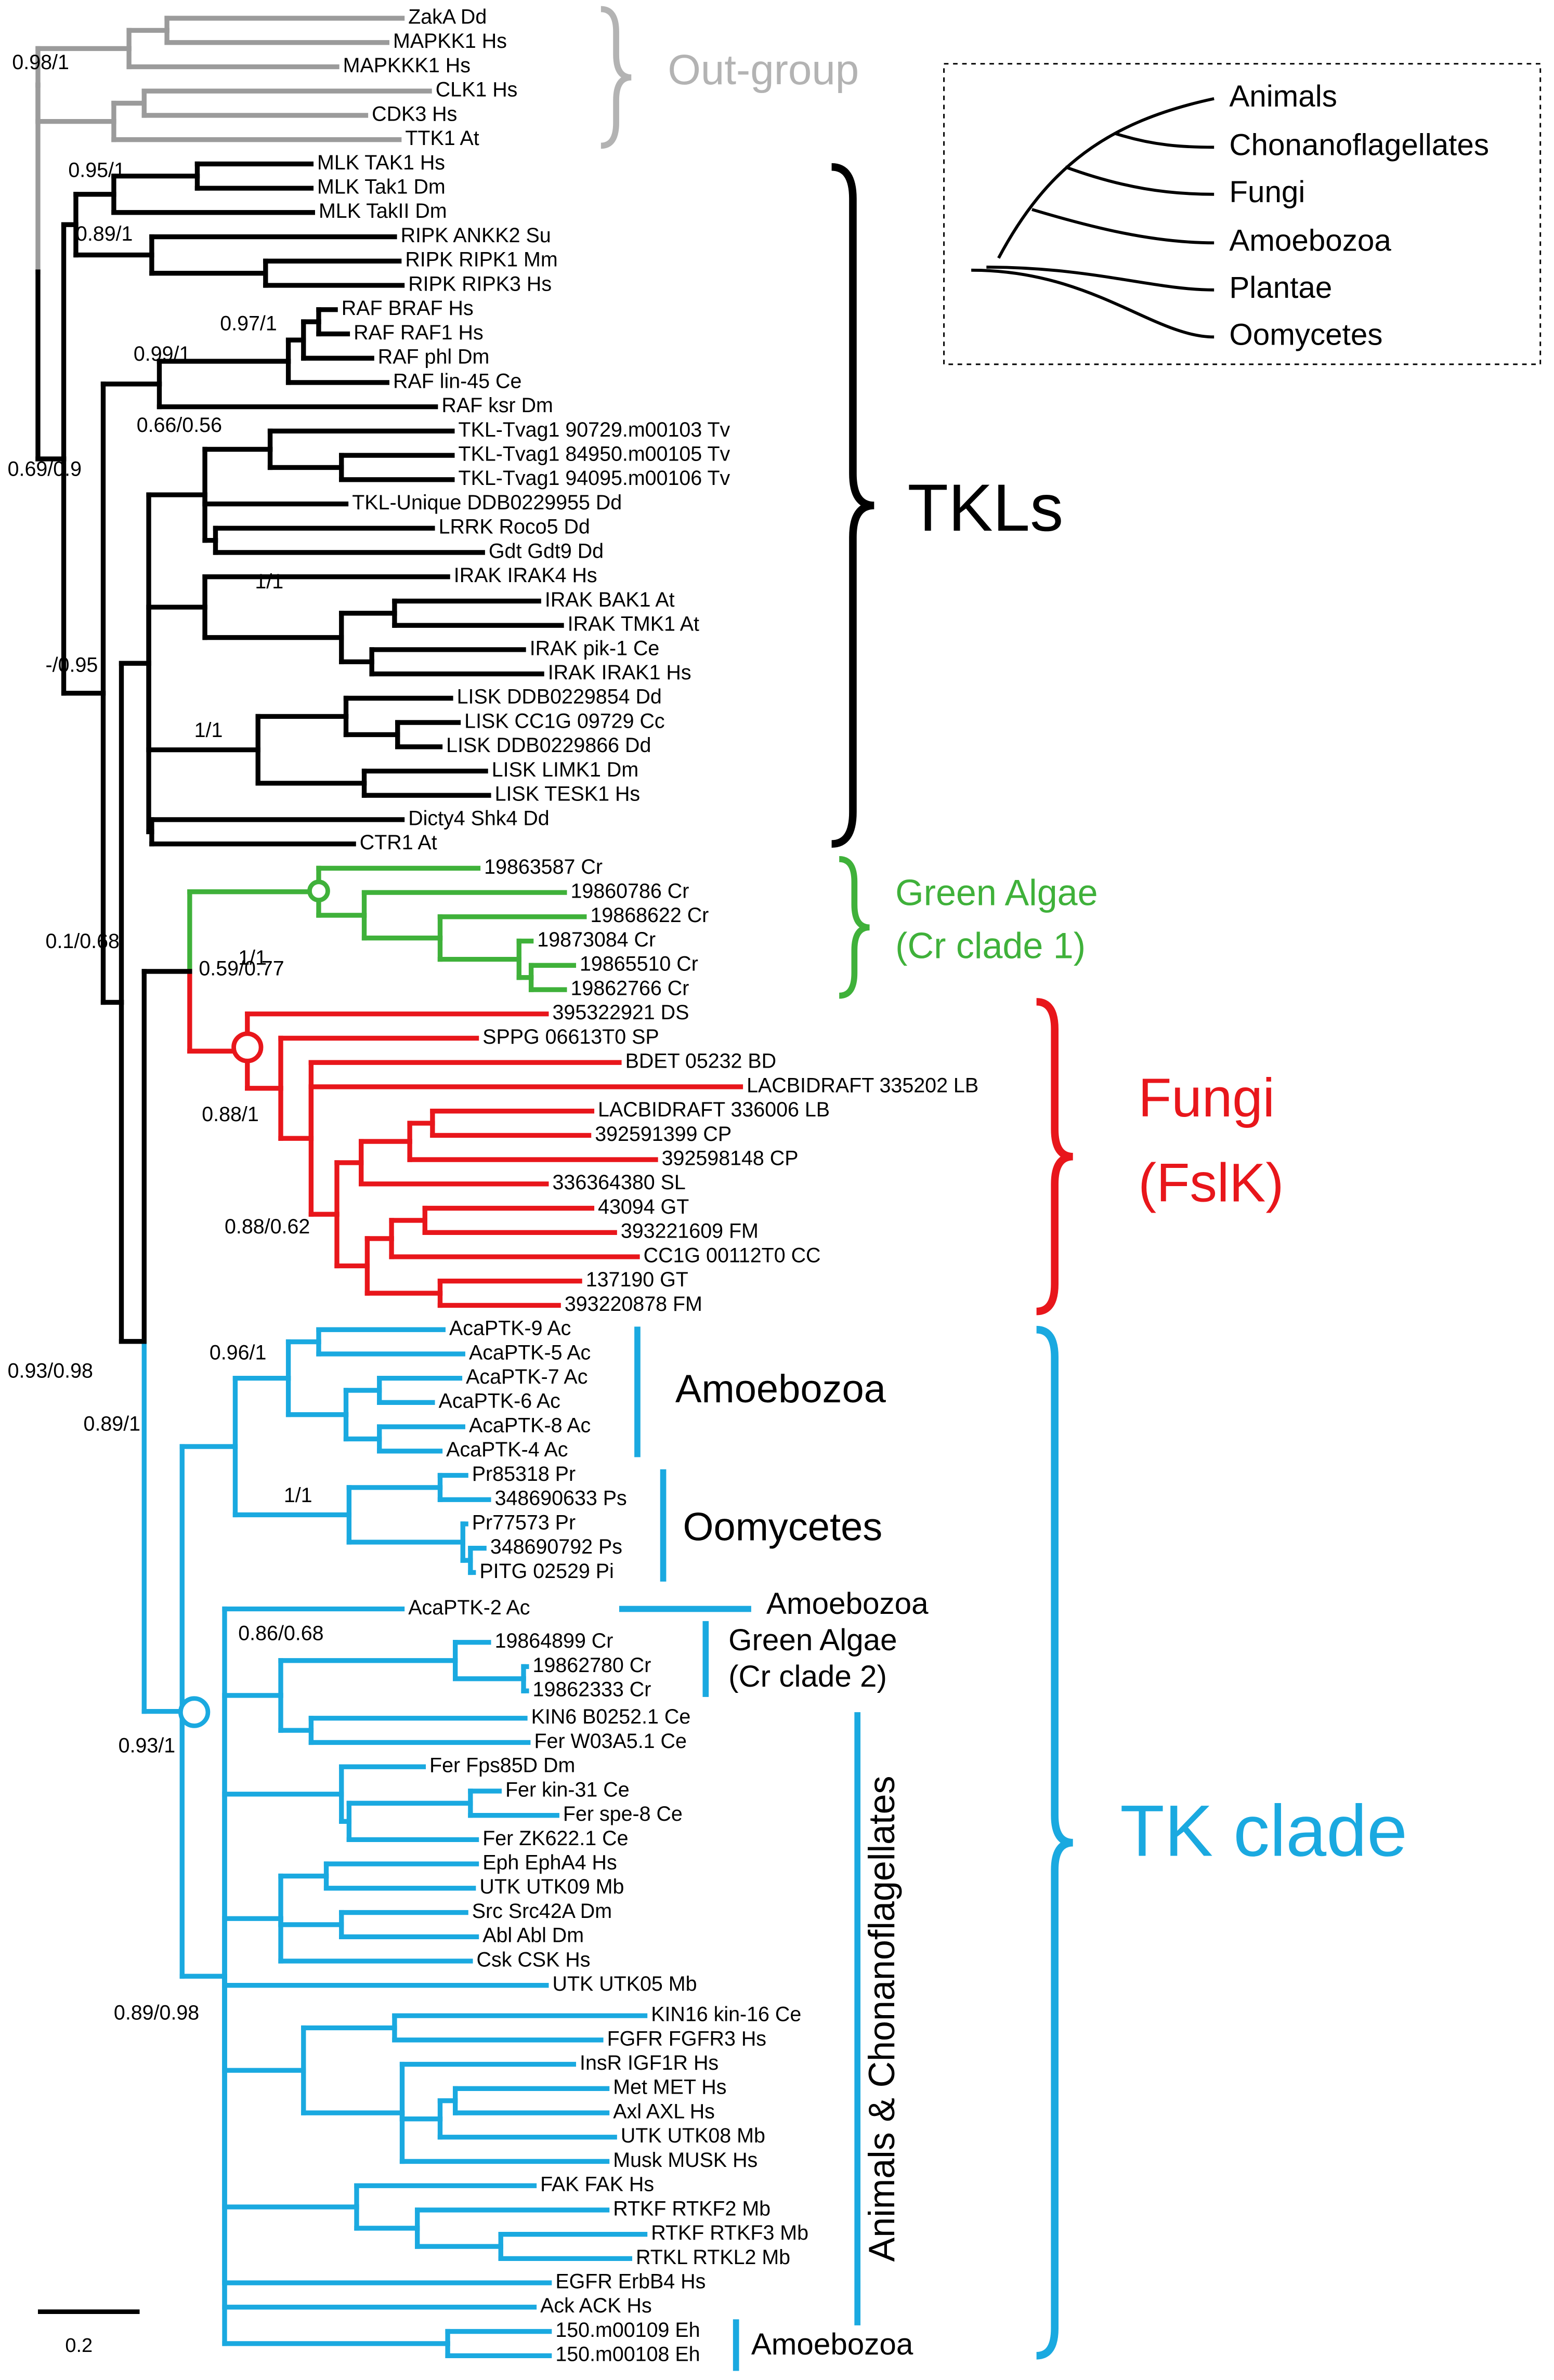 This screenshot has width=1554, height=2380. What do you see at coordinates (1310, 241) in the screenshot?
I see `inset-taxon: Amoebozoa` at bounding box center [1310, 241].